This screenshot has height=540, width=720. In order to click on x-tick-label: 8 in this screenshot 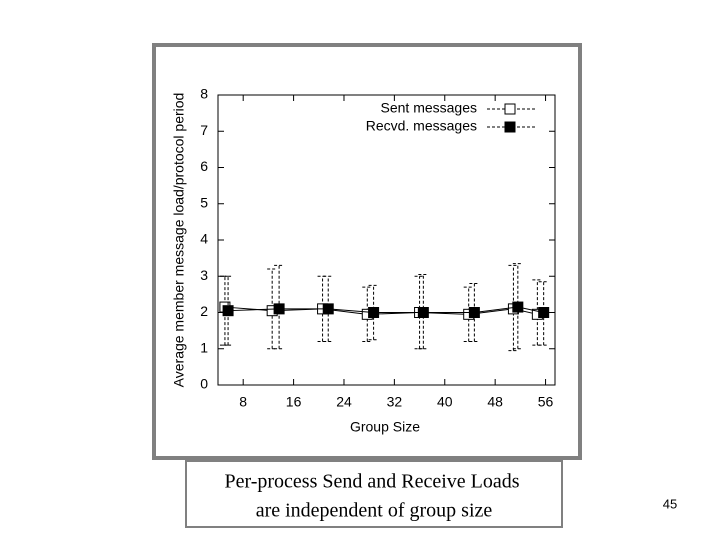, I will do `click(243, 402)`.